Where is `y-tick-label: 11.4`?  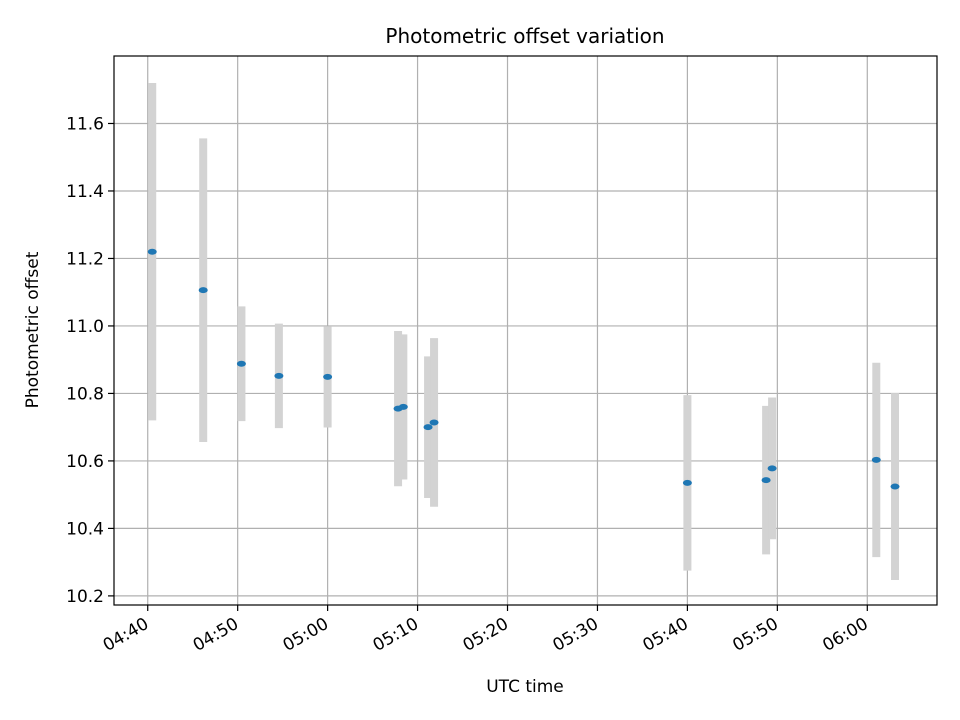
y-tick-label: 11.4 is located at coordinates (85, 192).